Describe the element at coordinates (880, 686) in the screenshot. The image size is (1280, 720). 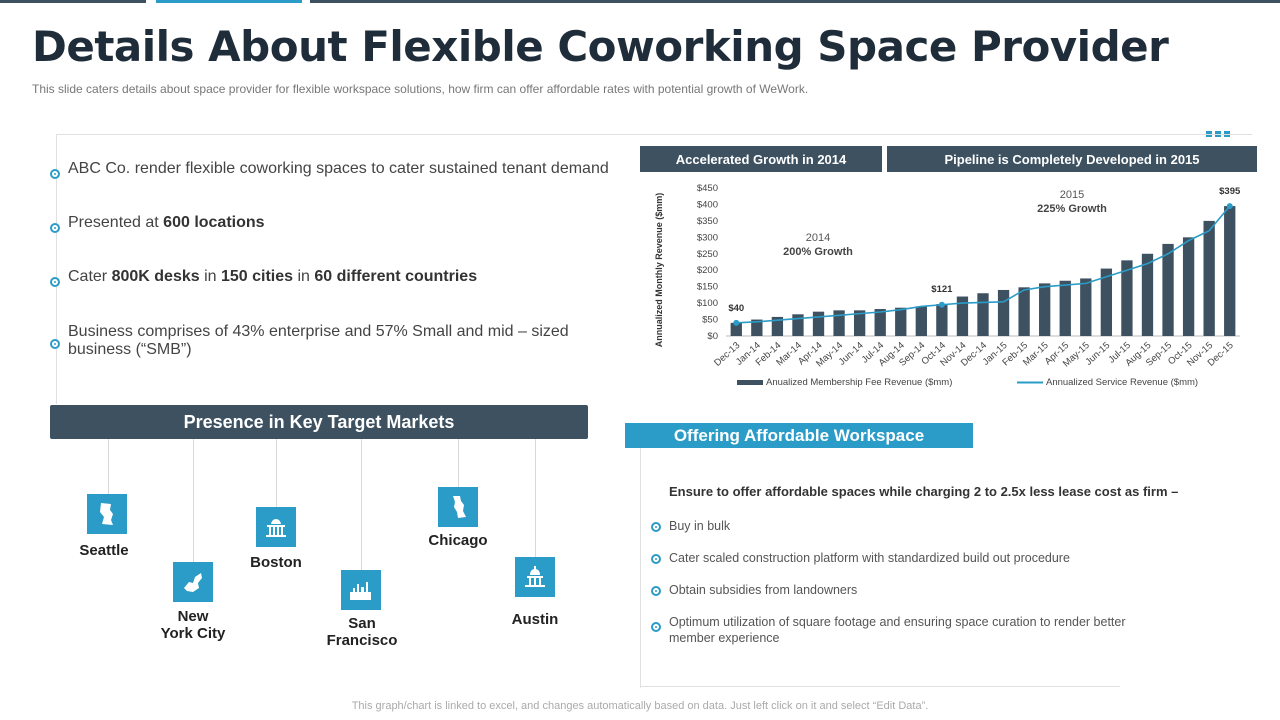
I see `frame-line-bottom` at that location.